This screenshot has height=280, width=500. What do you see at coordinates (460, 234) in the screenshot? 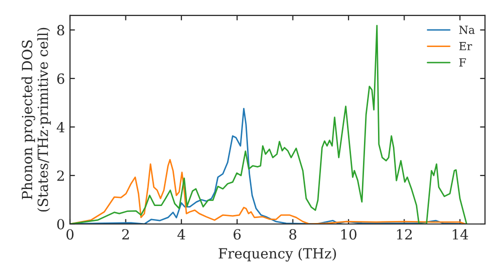
I see `x-tick-label: 14` at bounding box center [460, 234].